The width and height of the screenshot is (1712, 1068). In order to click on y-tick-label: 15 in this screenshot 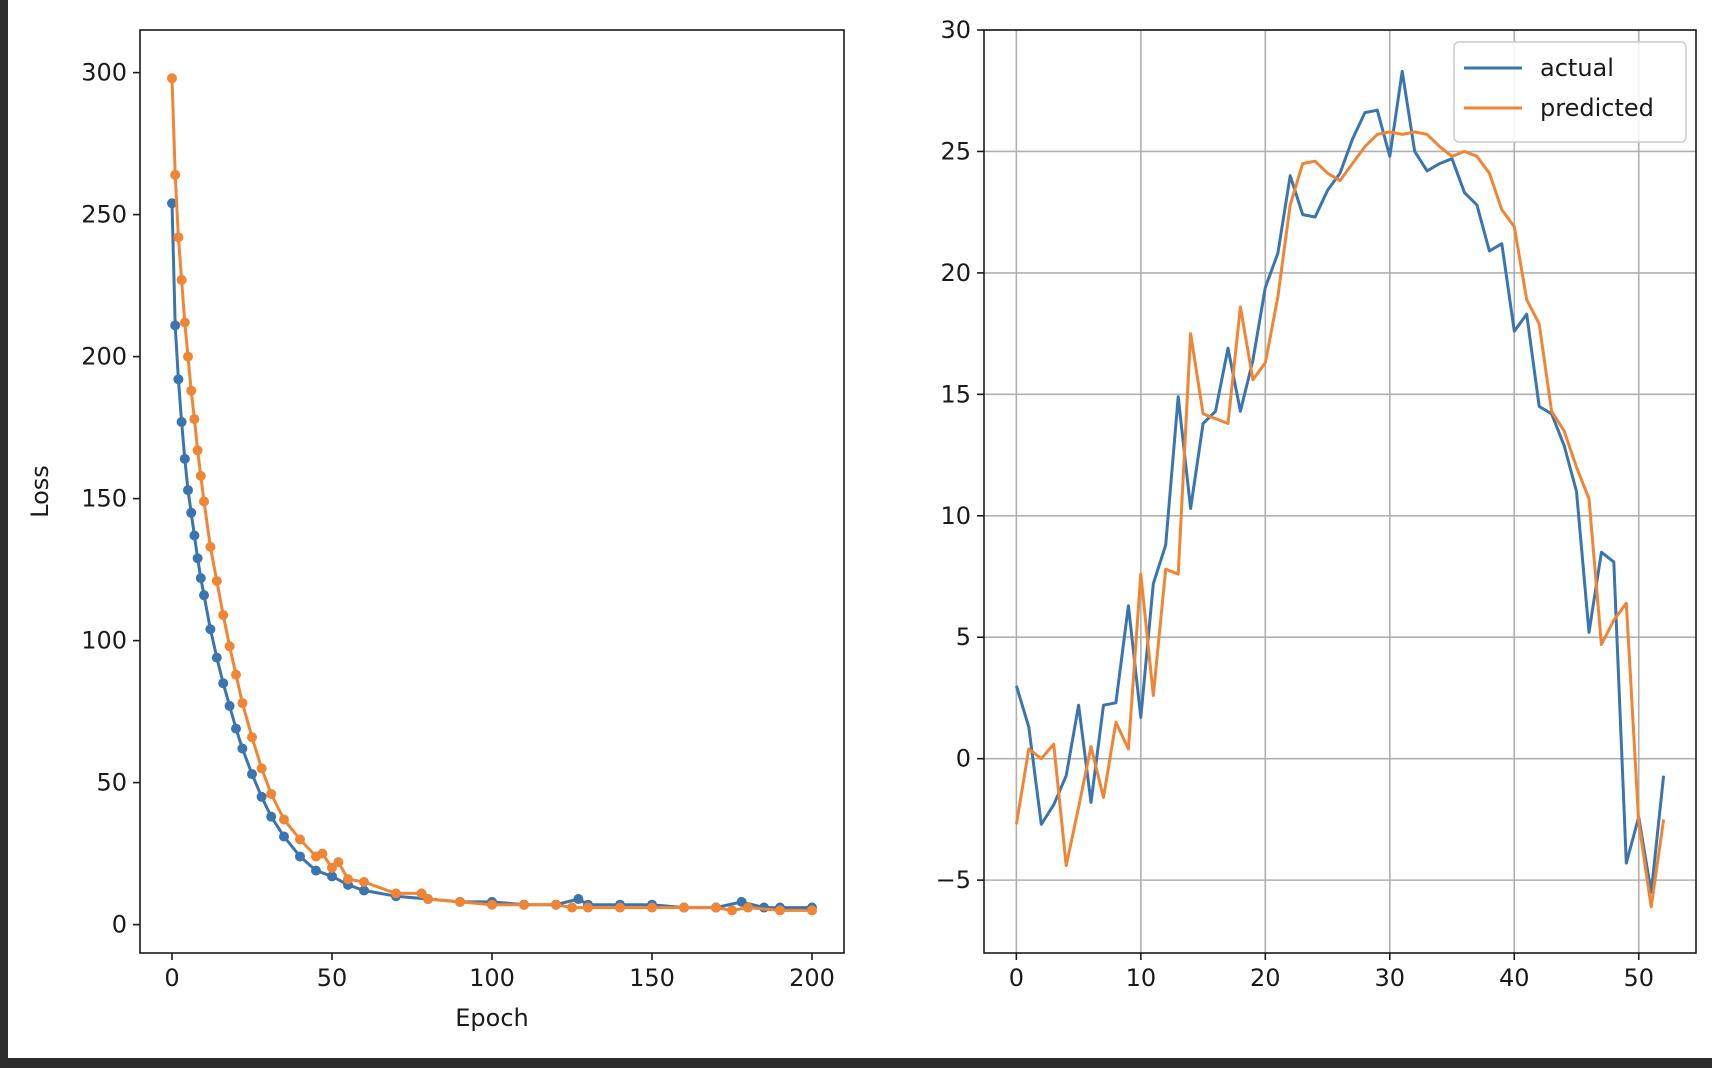, I will do `click(955, 394)`.